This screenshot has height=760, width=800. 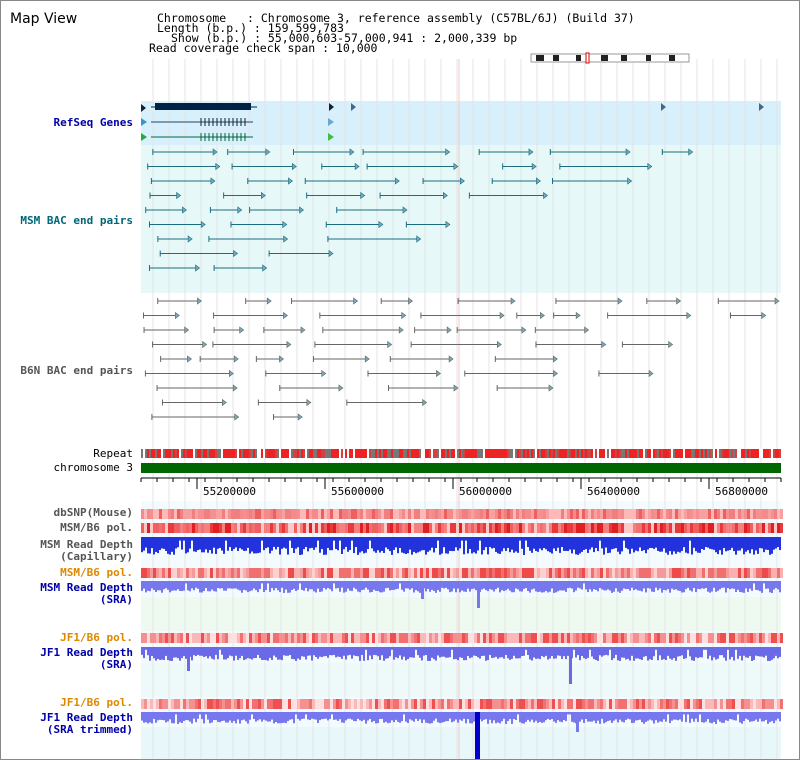 I want to click on track-label-jf1-b6-pol: JF1/B6 pol., so click(x=96, y=637).